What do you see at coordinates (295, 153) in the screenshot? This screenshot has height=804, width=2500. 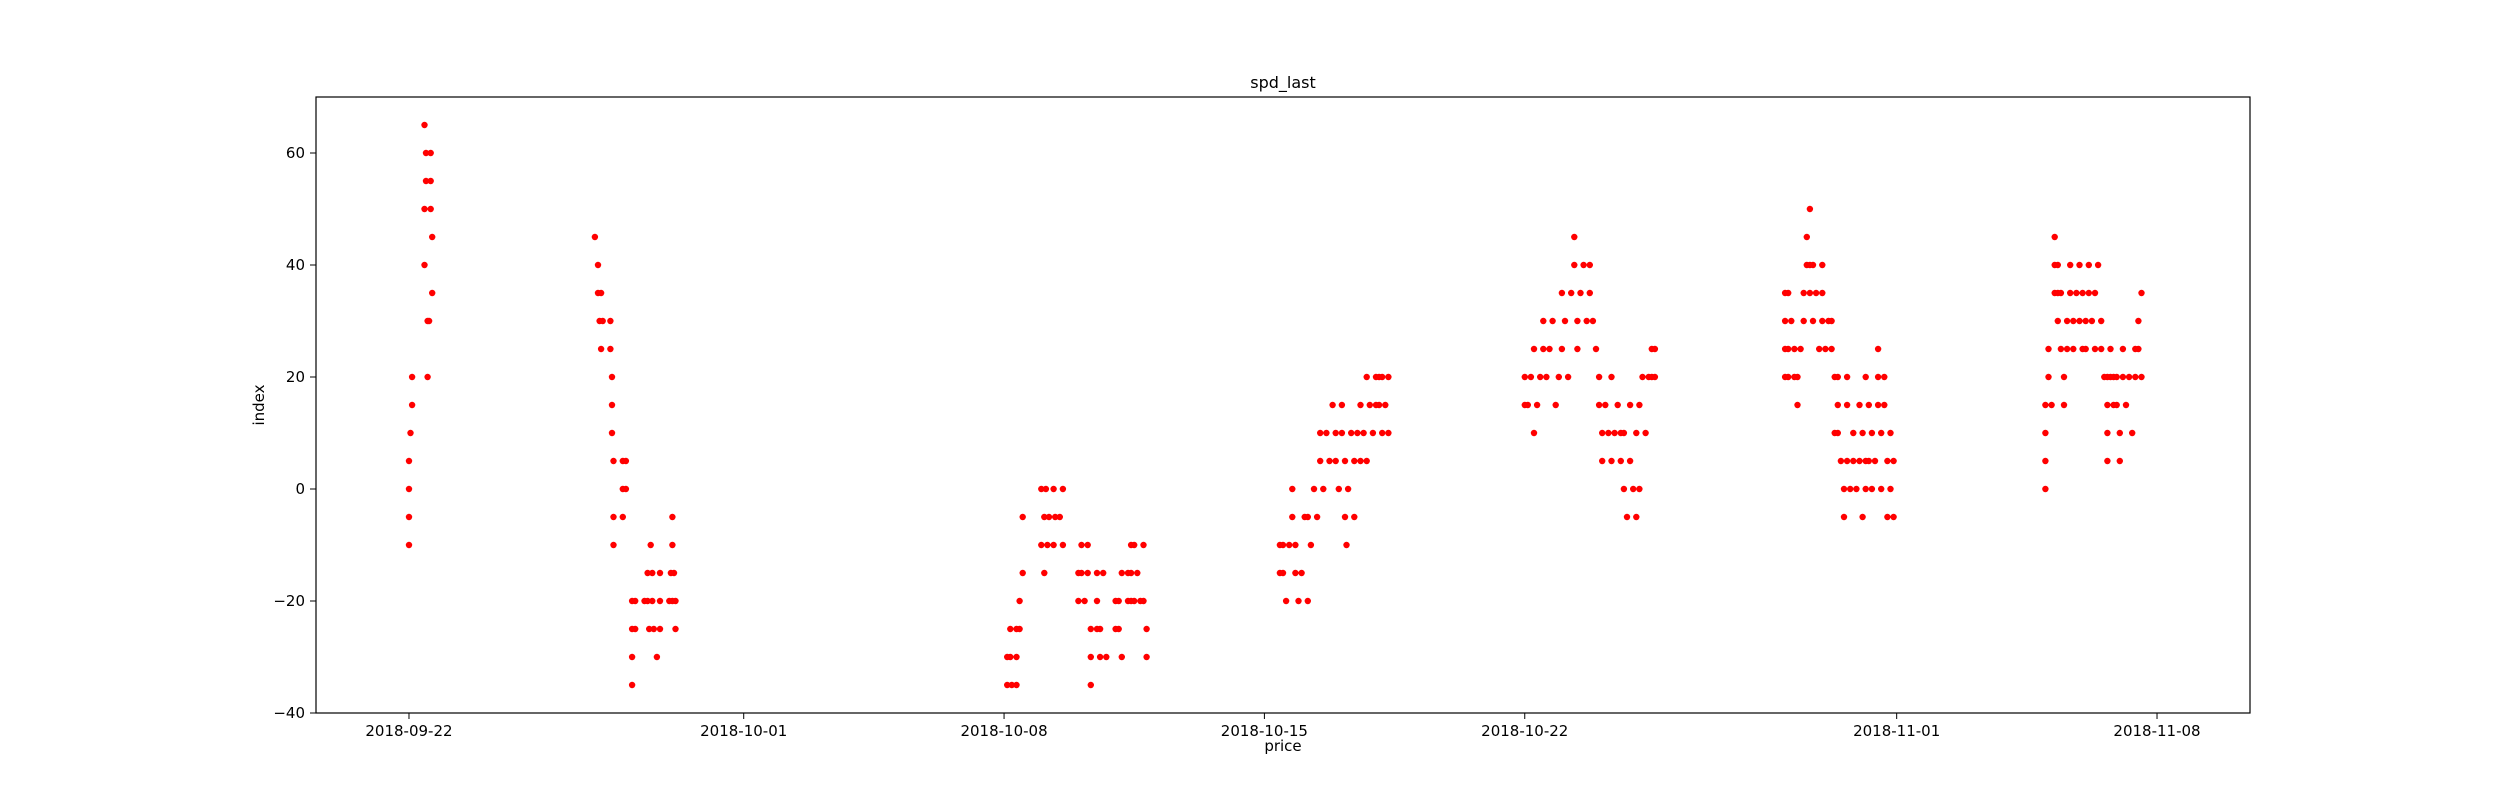 I see `y-tick-label: 60` at bounding box center [295, 153].